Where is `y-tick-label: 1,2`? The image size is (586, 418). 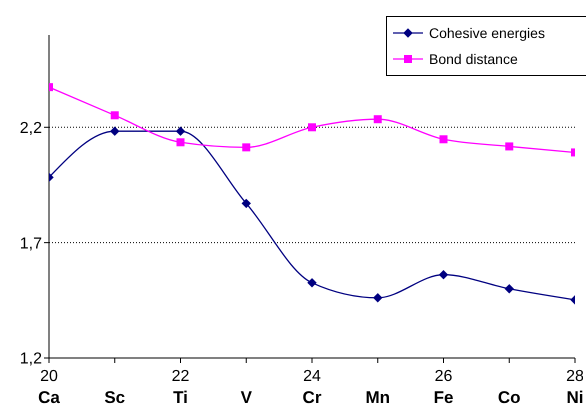 y-tick-label: 1,2 is located at coordinates (31, 359).